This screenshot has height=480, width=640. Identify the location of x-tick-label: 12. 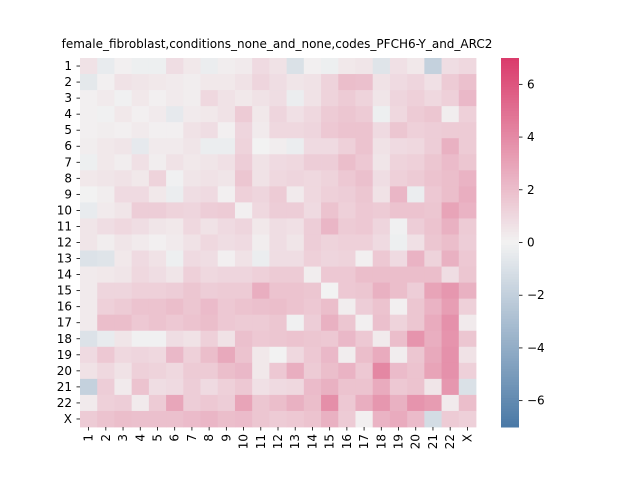
(278, 441).